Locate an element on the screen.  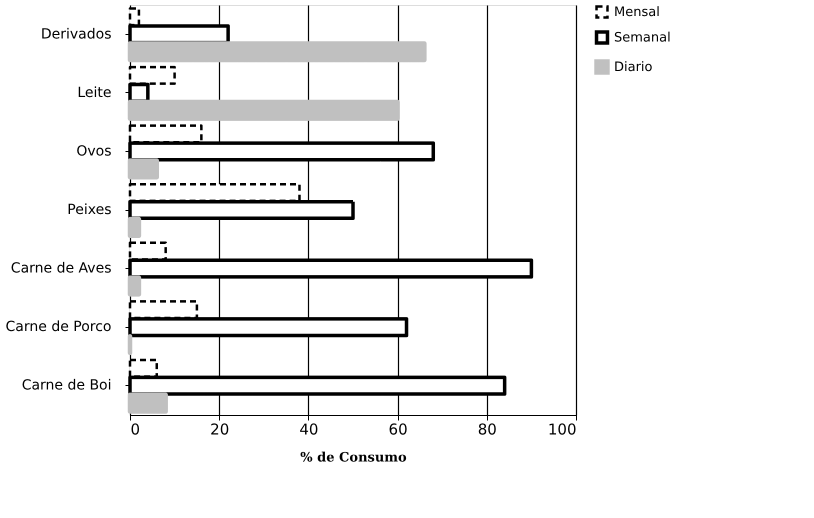
x-tick-label: 100 is located at coordinates (562, 429).